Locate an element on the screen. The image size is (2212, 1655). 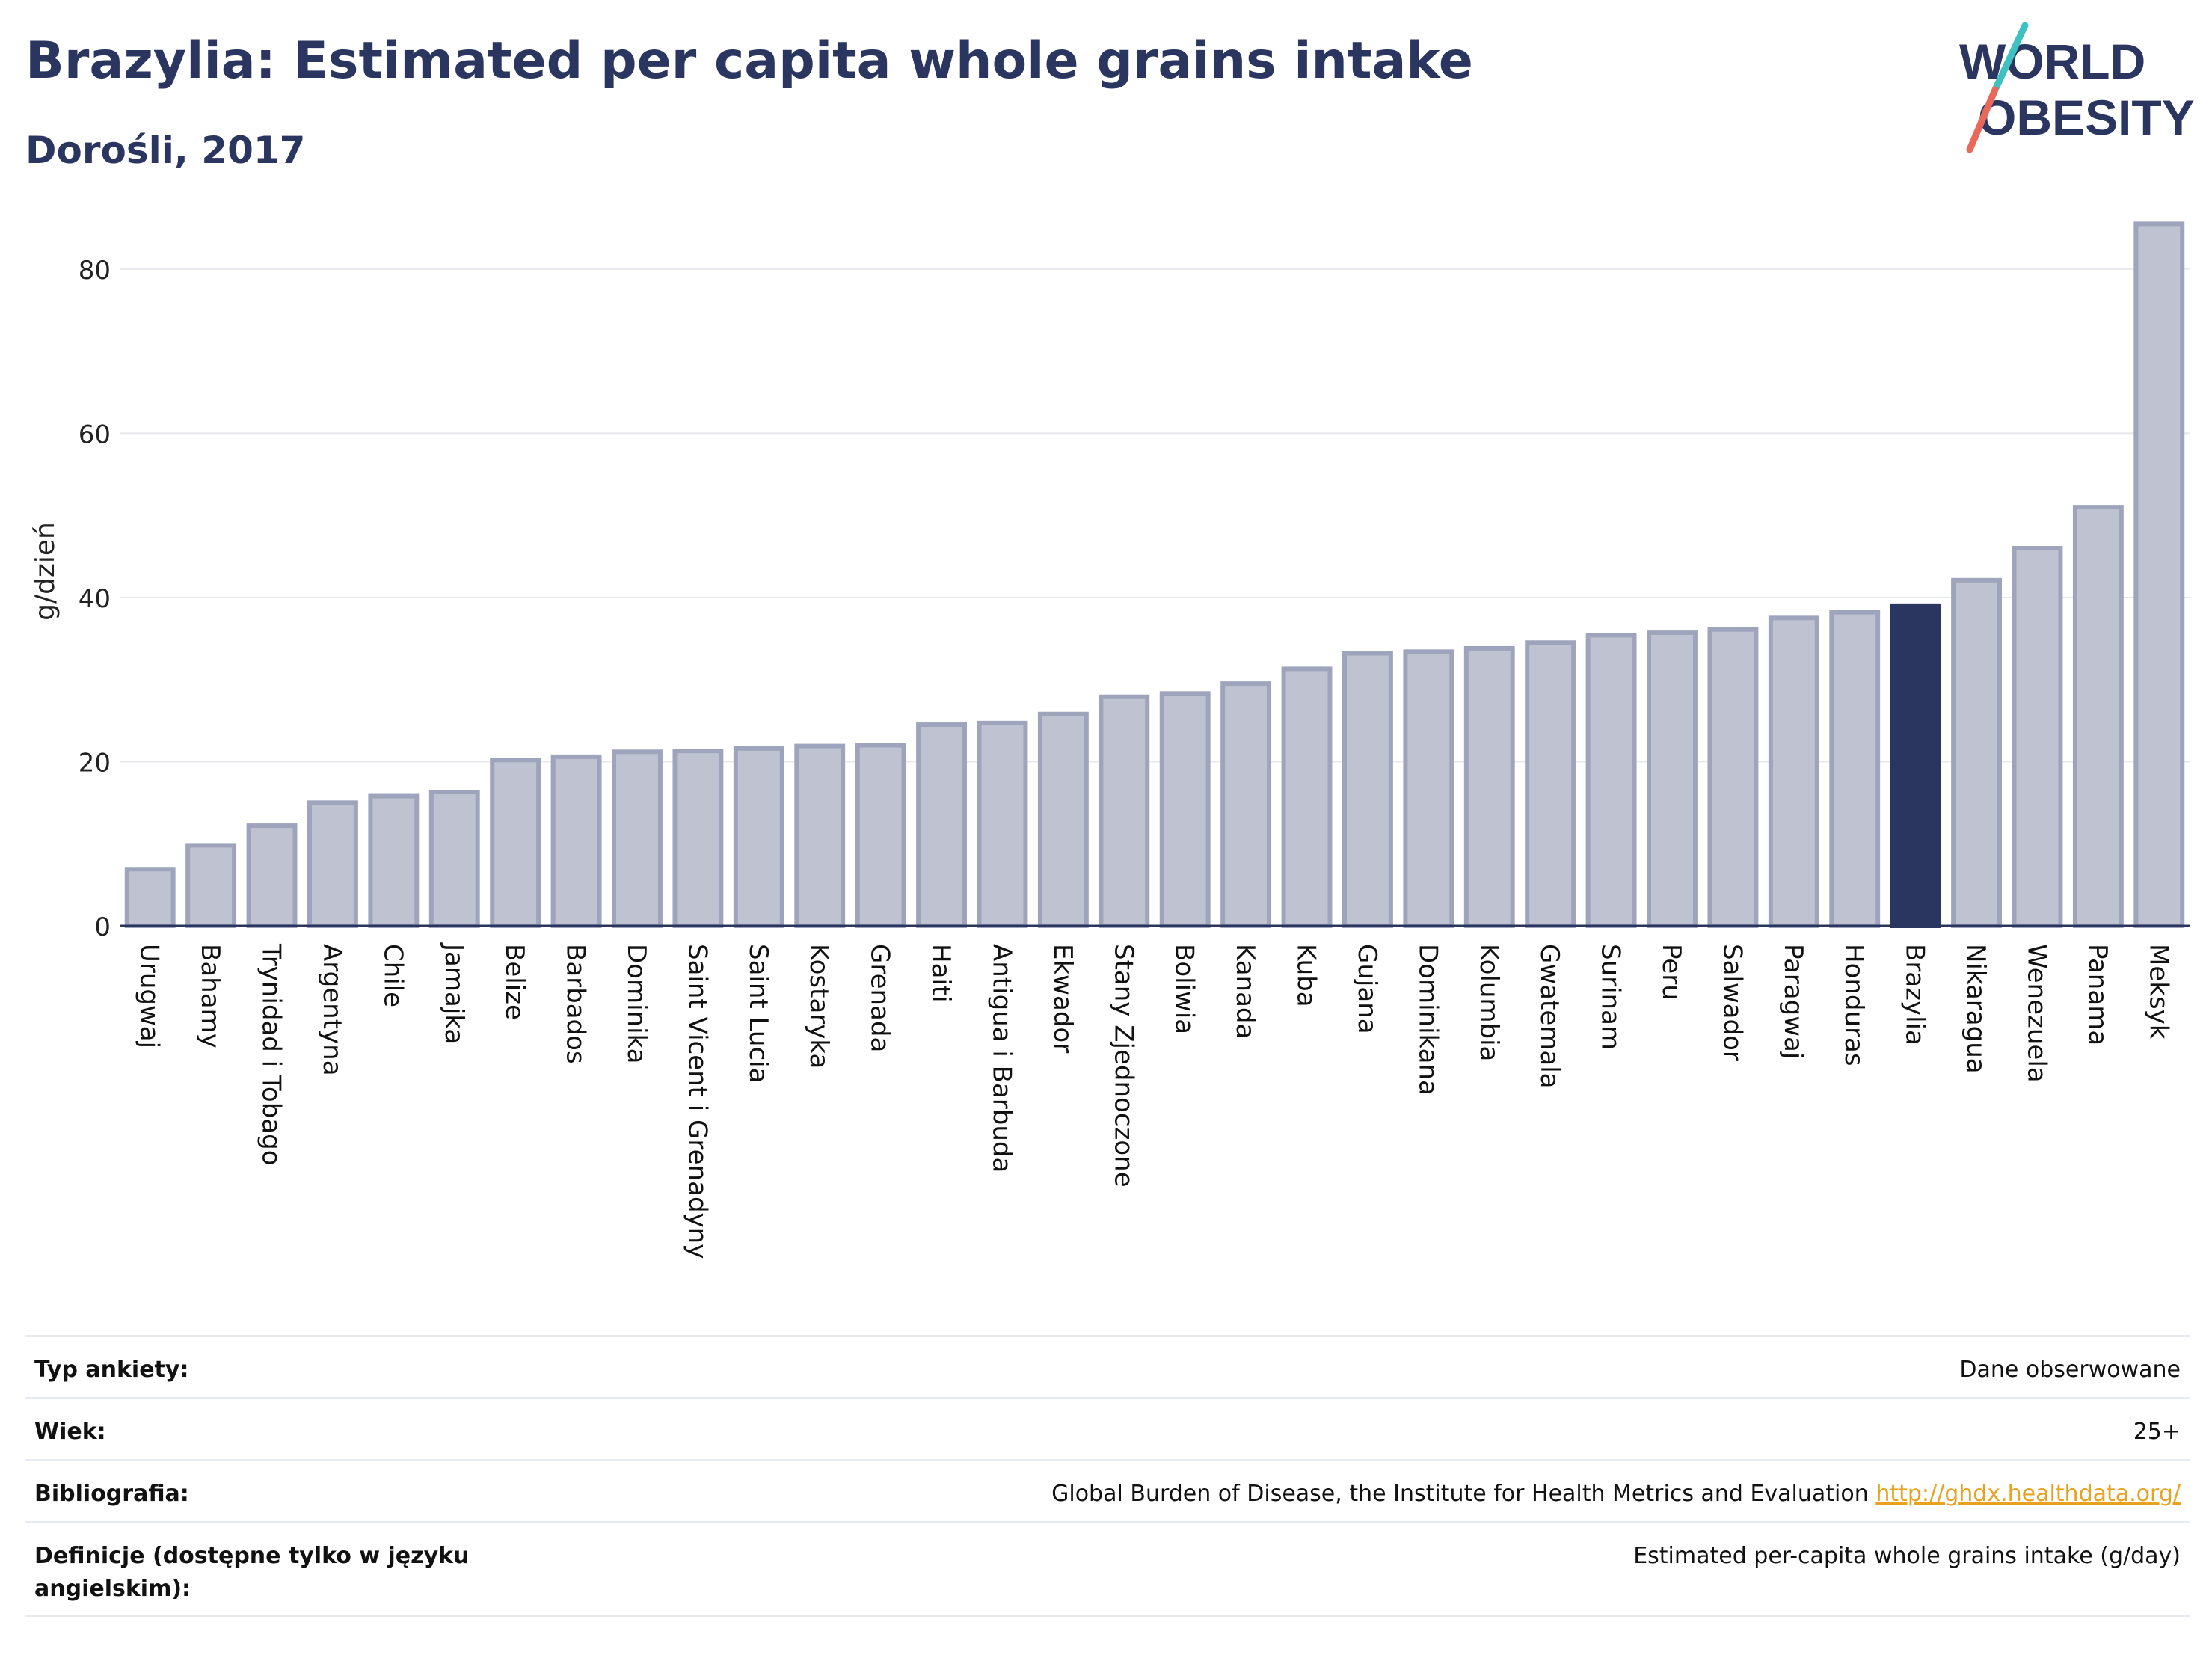
logo-line1: WORLD is located at coordinates (2052, 61).